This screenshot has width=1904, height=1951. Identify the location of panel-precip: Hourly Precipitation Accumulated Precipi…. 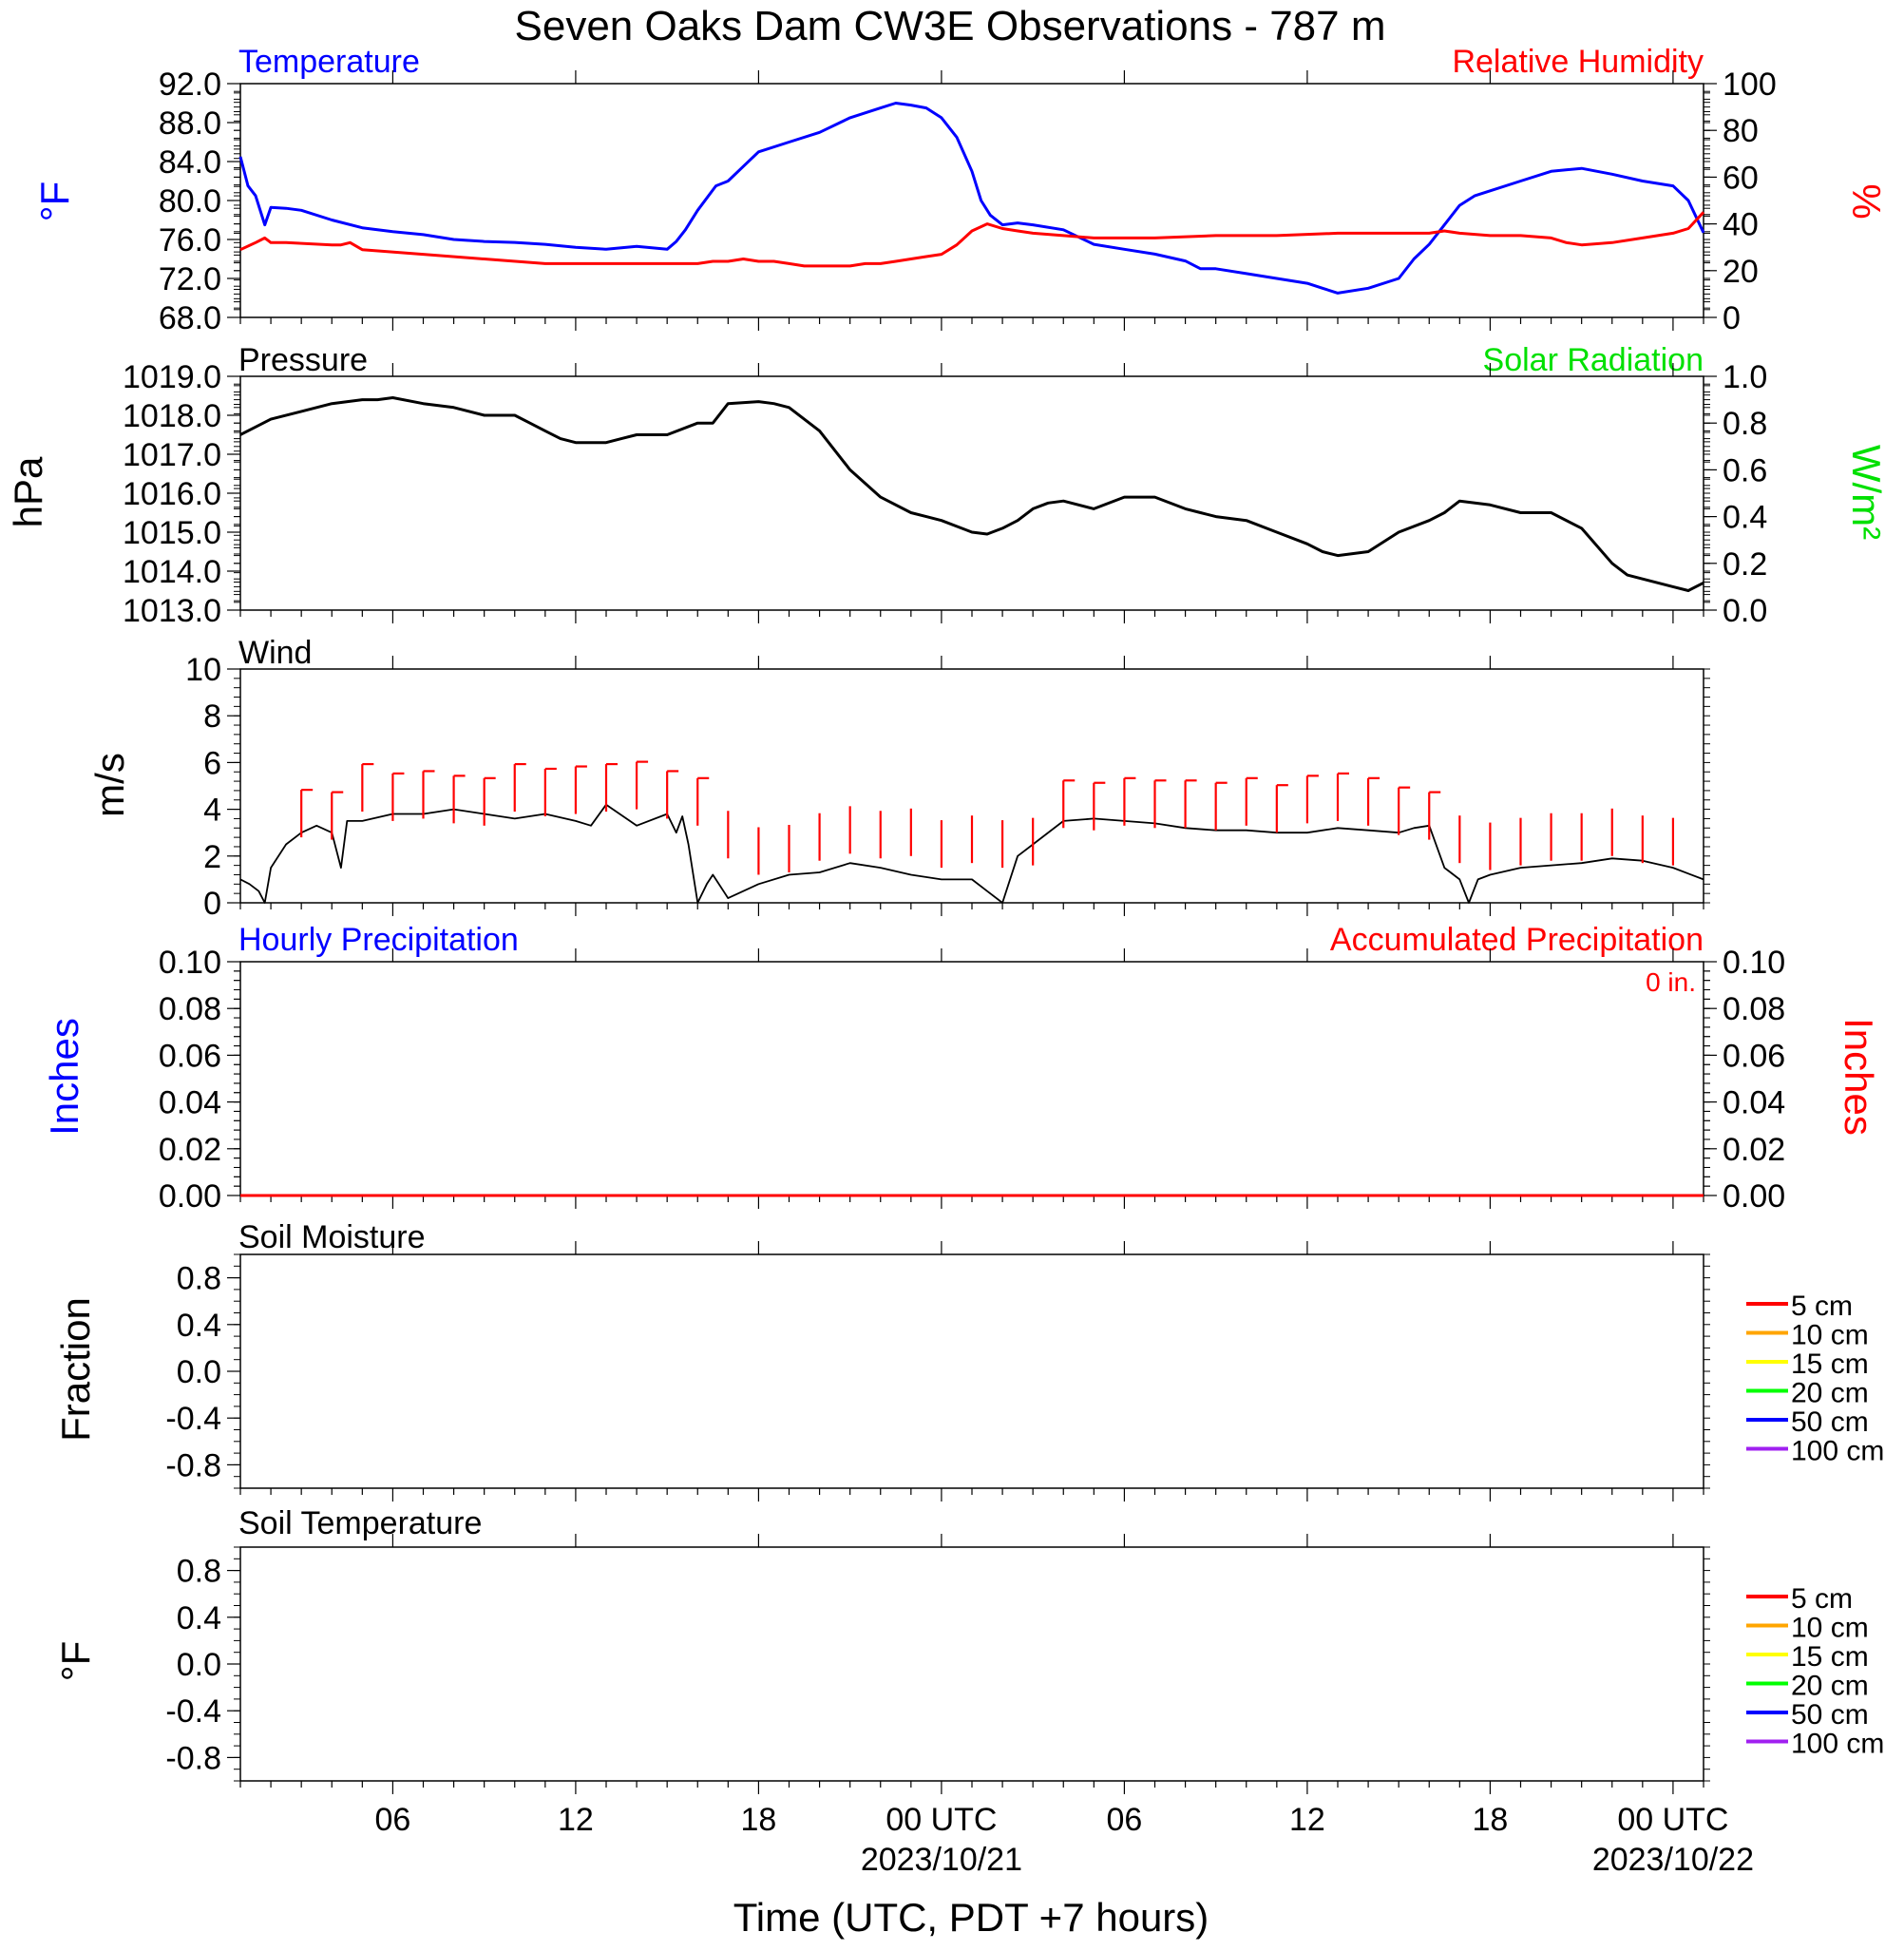
(962, 1029).